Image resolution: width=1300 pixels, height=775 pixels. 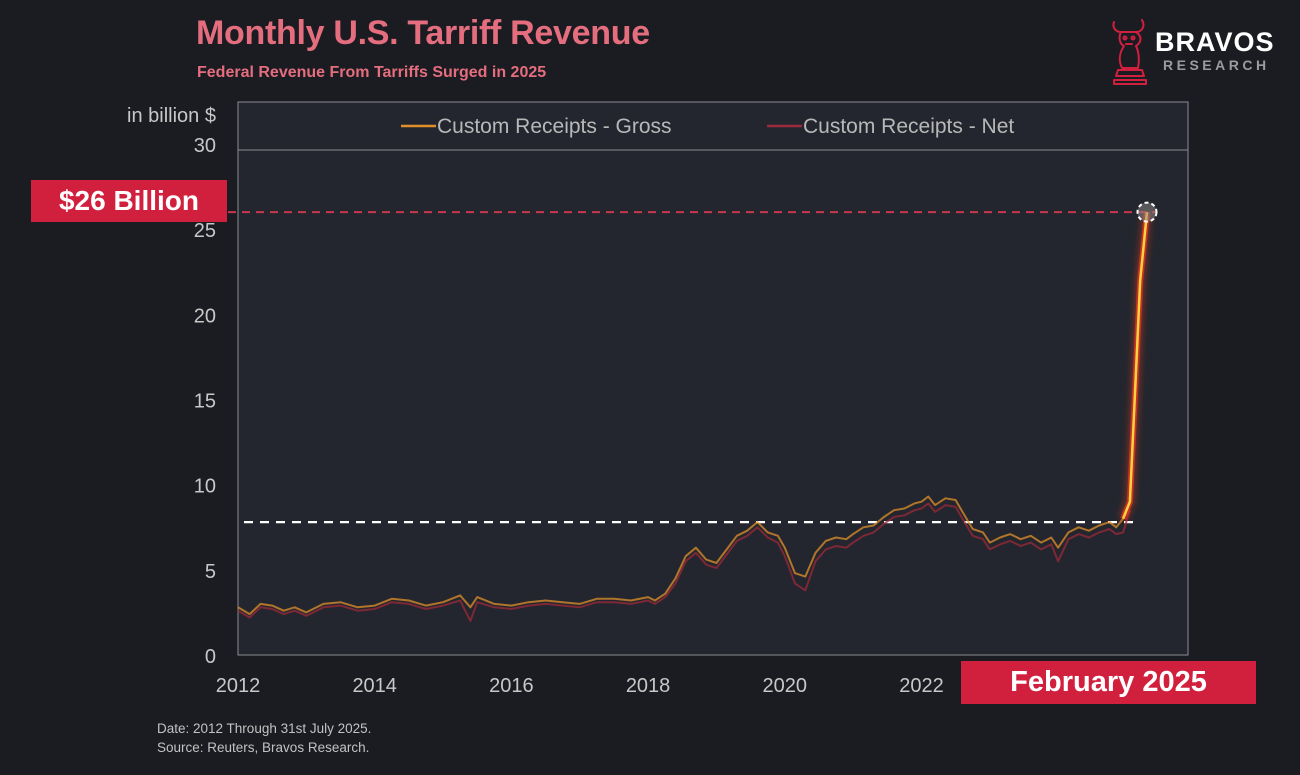 I want to click on y-tick-label: 20, so click(x=205, y=316).